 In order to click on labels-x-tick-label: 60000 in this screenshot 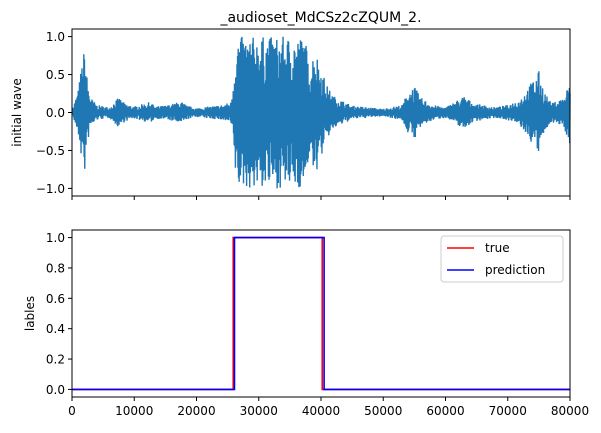, I will do `click(445, 411)`.